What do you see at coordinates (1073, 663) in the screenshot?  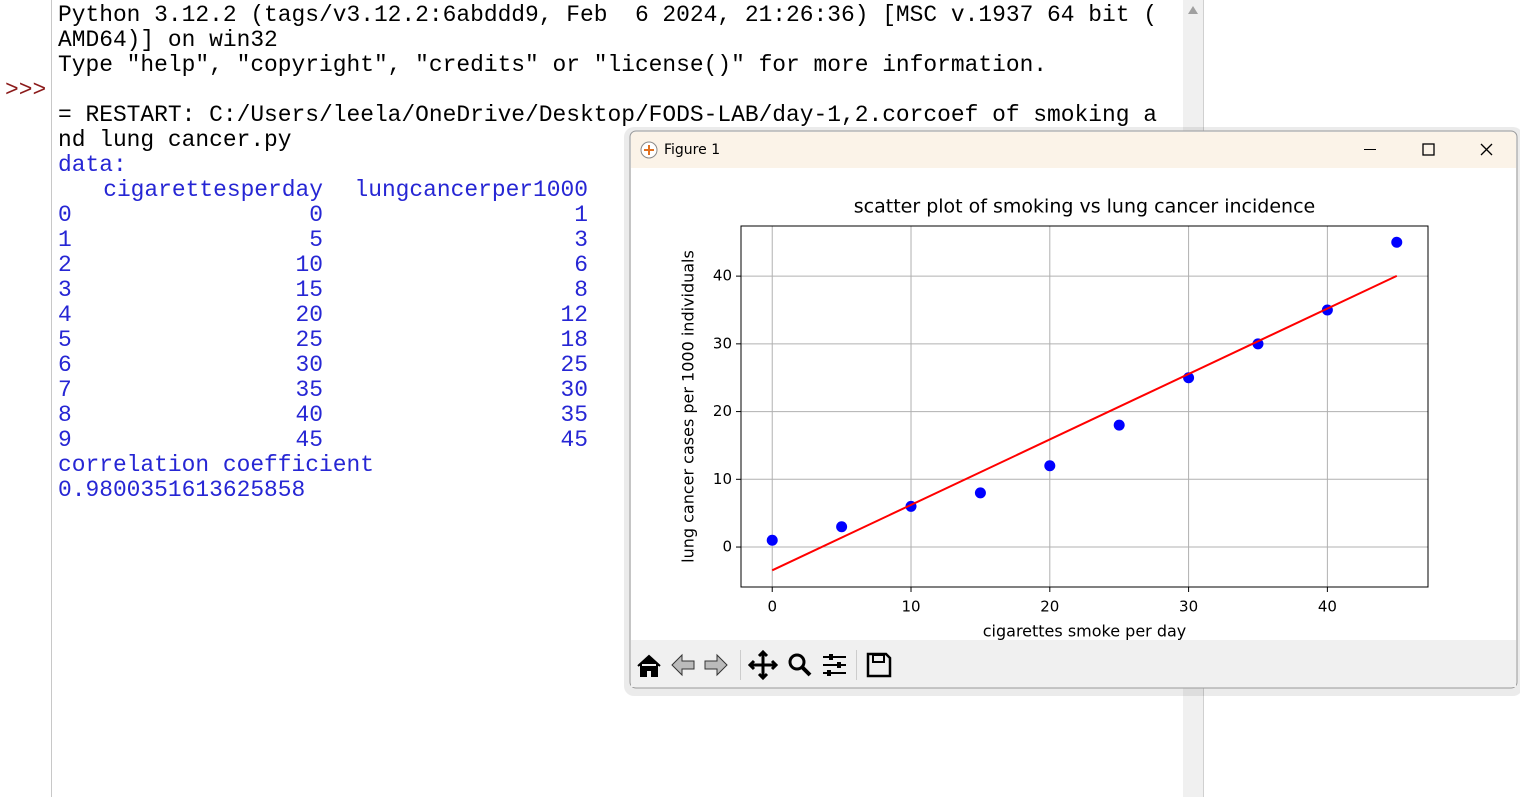 I see `toolbar` at bounding box center [1073, 663].